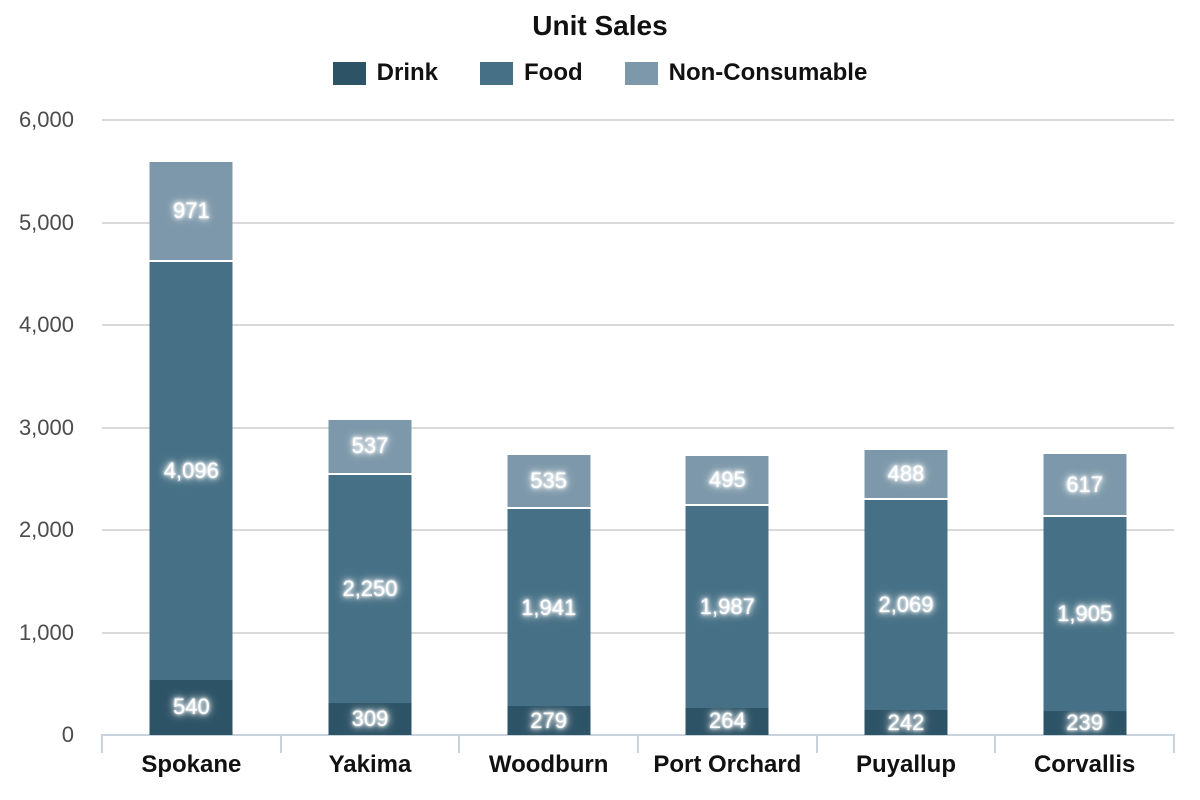 This screenshot has height=800, width=1200. I want to click on bar-segment-food: 4,096, so click(191, 469).